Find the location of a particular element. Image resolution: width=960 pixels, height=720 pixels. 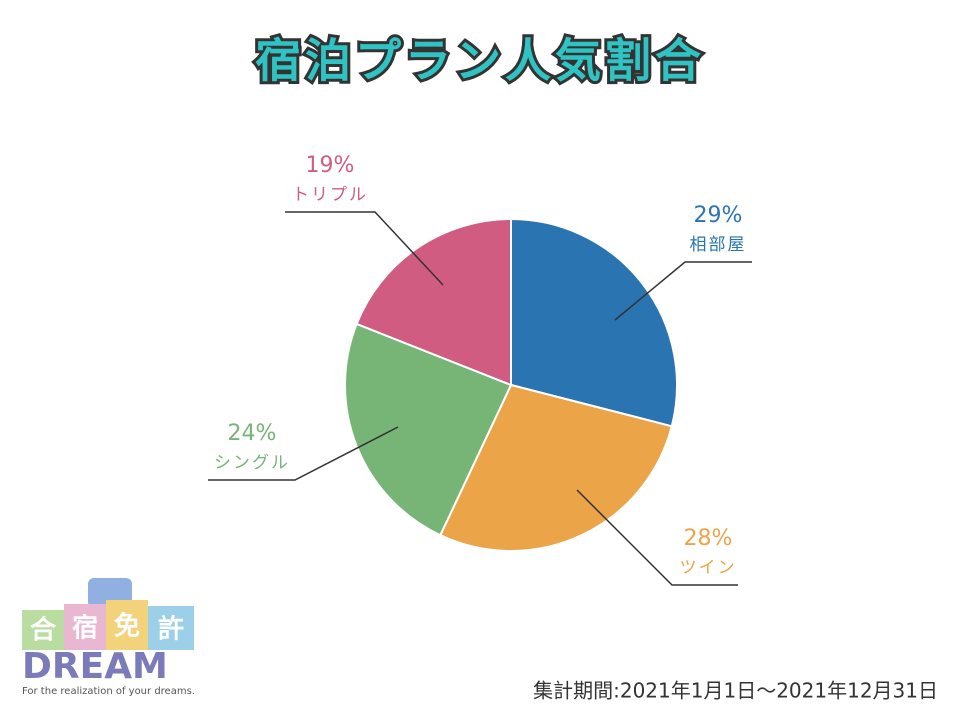

category-label: ツイン is located at coordinates (708, 568).